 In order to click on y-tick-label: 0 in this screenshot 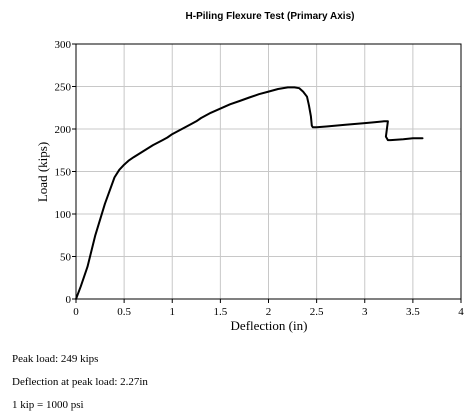, I will do `click(69, 300)`.